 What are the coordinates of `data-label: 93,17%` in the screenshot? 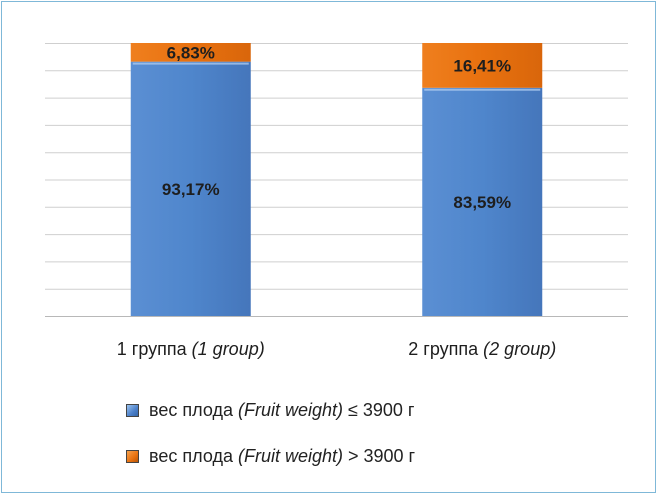 It's located at (191, 189).